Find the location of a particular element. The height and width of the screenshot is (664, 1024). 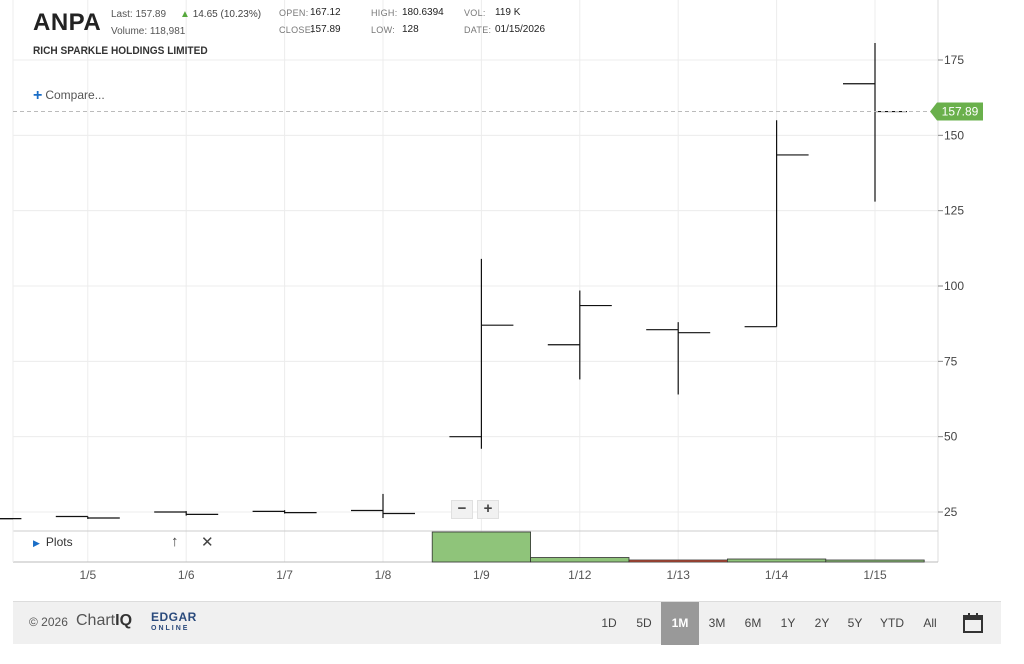

chartiq-bold-text: IQ is located at coordinates (124, 620).